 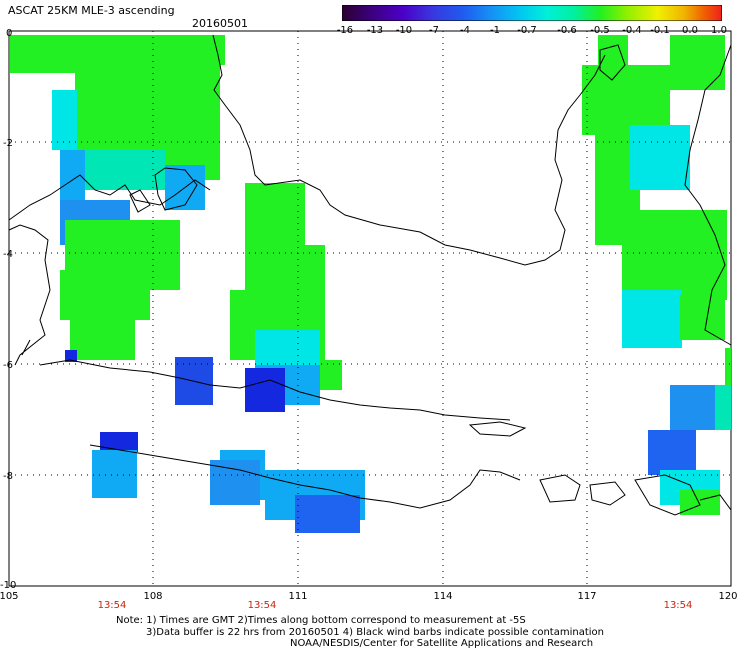 I want to click on lat-label: -4, so click(x=8, y=254).